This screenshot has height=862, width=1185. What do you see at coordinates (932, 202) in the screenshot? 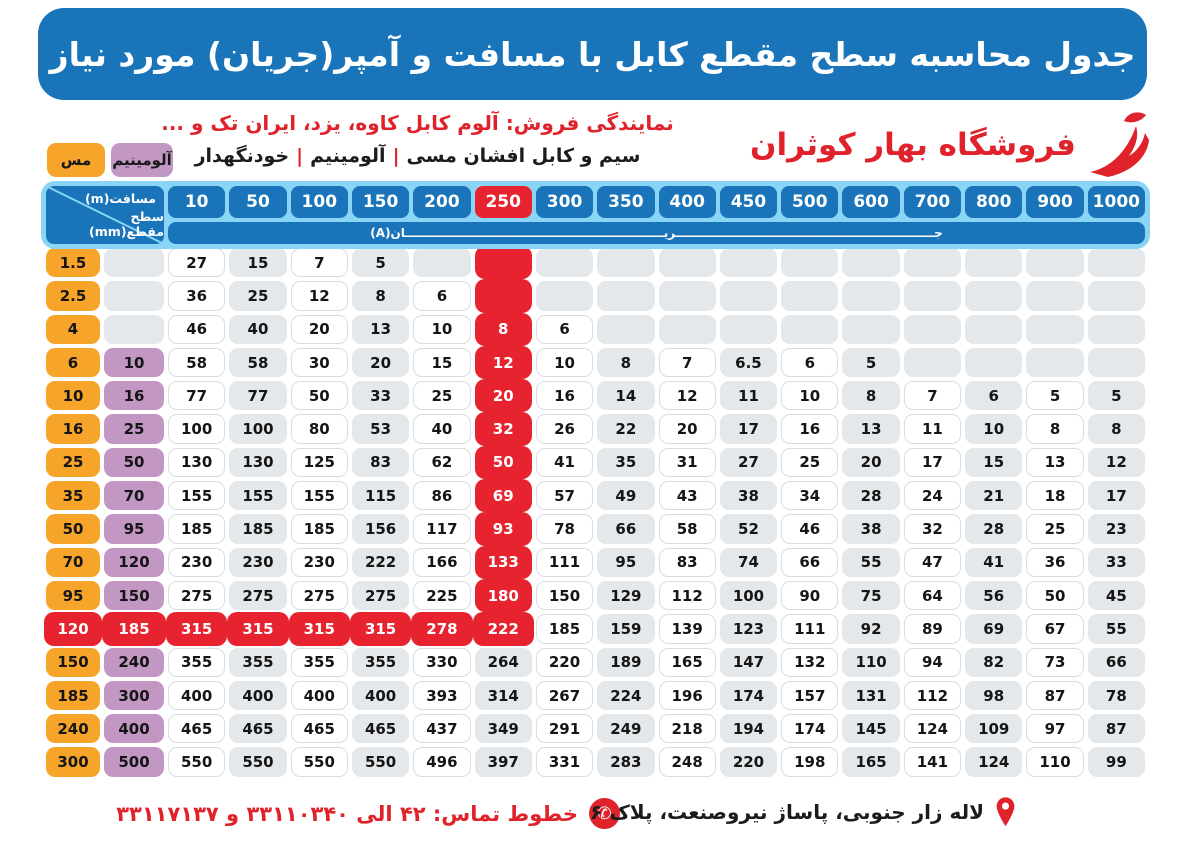
I see `distance-header-cell: 700` at bounding box center [932, 202].